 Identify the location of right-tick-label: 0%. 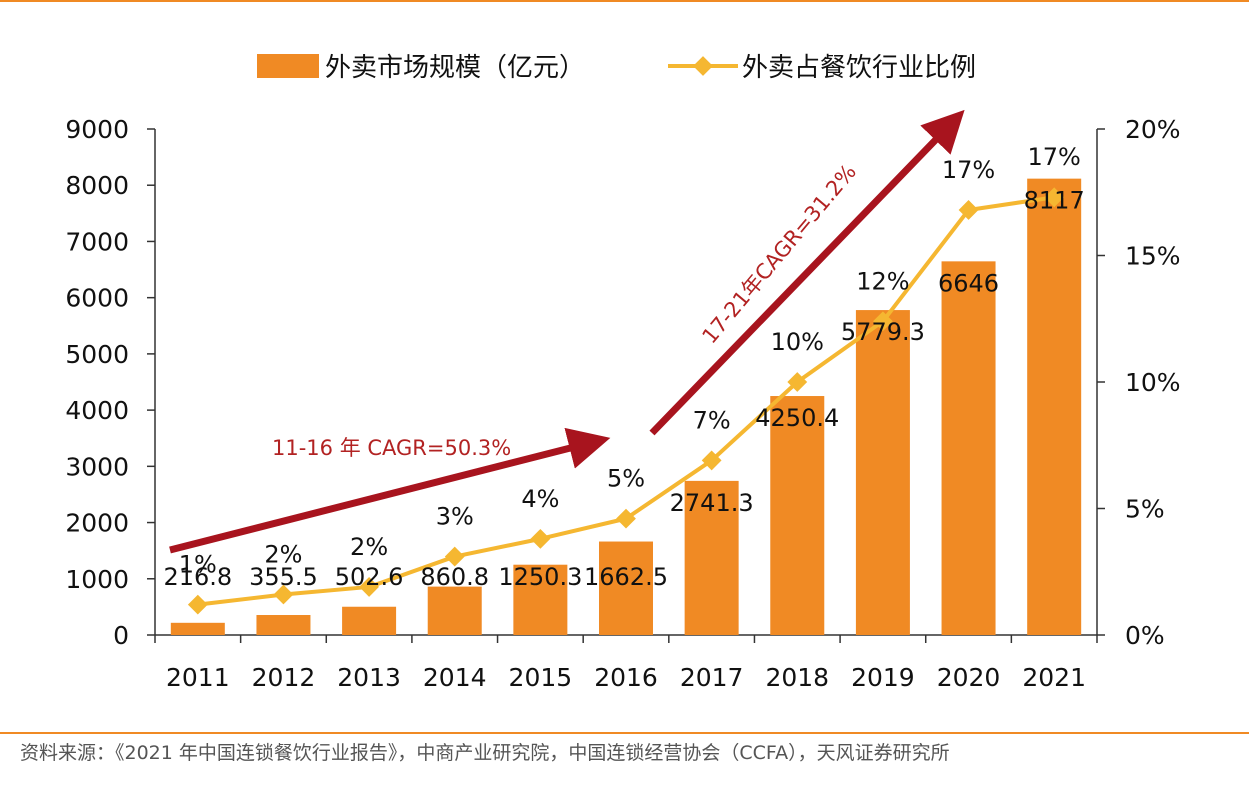
(1145, 635).